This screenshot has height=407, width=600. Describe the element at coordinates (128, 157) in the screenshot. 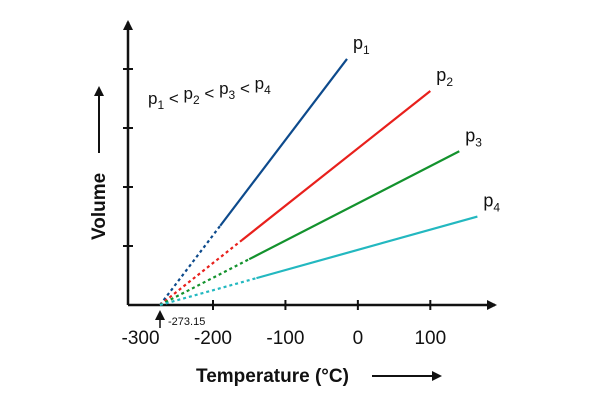

I see `y-ticks` at that location.